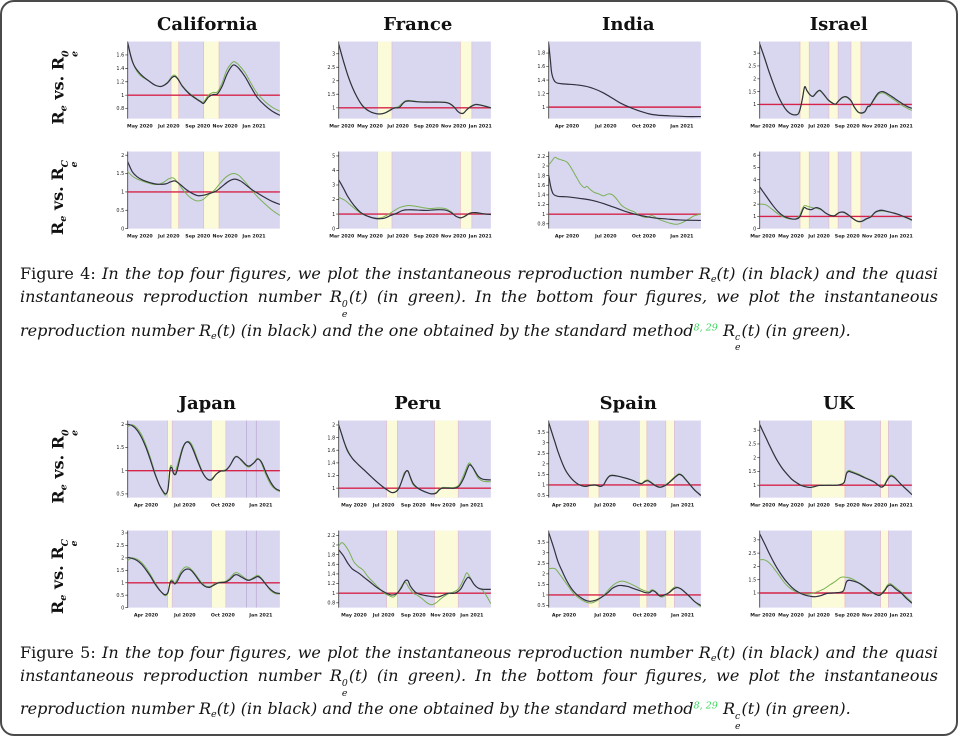 Image resolution: width=958 pixels, height=736 pixels. Describe the element at coordinates (418, 403) in the screenshot. I see `plot-title-peru: Peru` at that location.